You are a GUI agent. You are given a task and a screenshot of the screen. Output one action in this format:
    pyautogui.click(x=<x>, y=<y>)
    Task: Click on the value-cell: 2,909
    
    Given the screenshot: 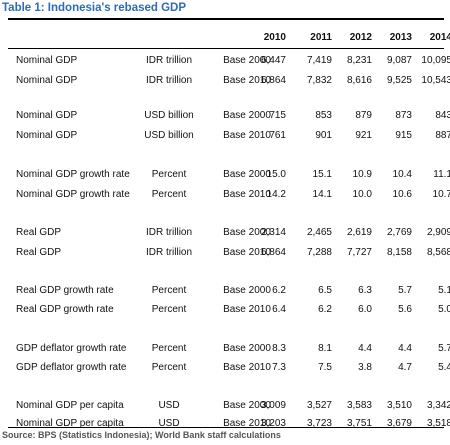 What is the action you would take?
    pyautogui.click(x=438, y=232)
    